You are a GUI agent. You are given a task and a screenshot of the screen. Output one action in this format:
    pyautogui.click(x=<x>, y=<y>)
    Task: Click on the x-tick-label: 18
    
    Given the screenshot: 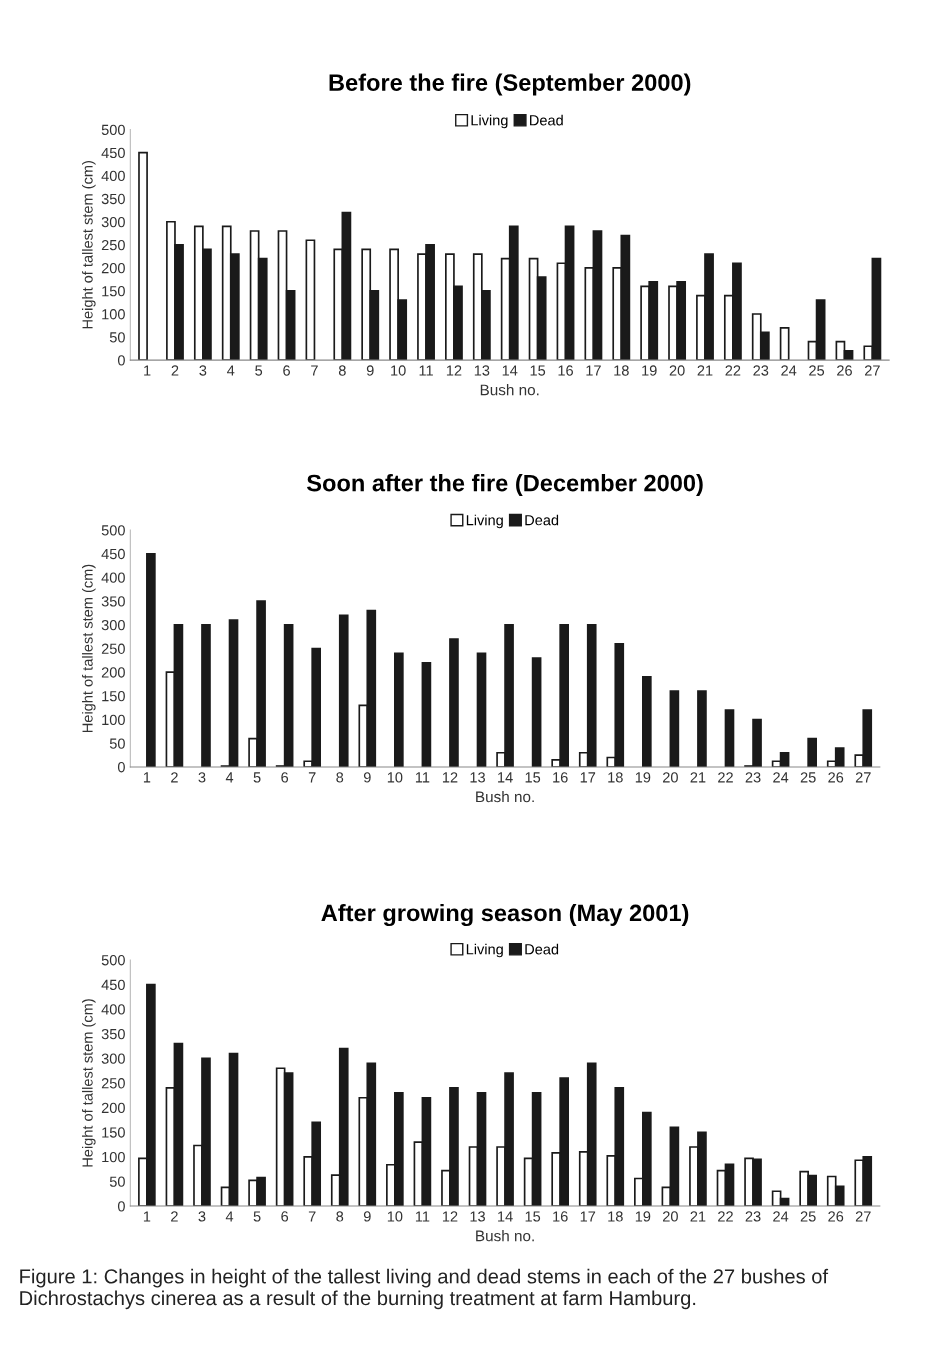 What is the action you would take?
    pyautogui.click(x=621, y=370)
    